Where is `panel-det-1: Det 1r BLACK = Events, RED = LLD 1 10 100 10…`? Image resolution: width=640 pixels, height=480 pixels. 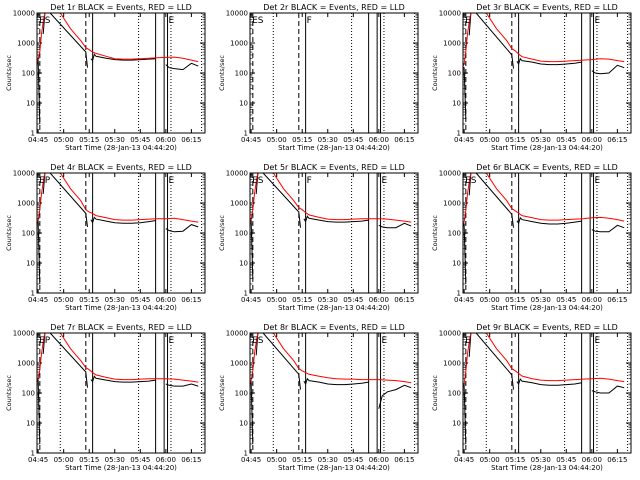 panel-det-1: Det 1r BLACK = Events, RED = LLD 1 10 100 10… is located at coordinates (105, 77).